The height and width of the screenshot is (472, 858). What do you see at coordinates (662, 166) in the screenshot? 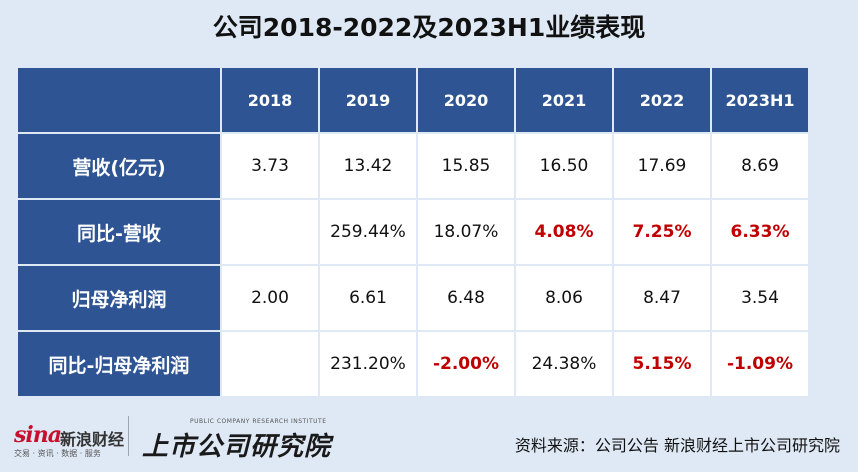
I see `table-cell: 17.69` at bounding box center [662, 166].